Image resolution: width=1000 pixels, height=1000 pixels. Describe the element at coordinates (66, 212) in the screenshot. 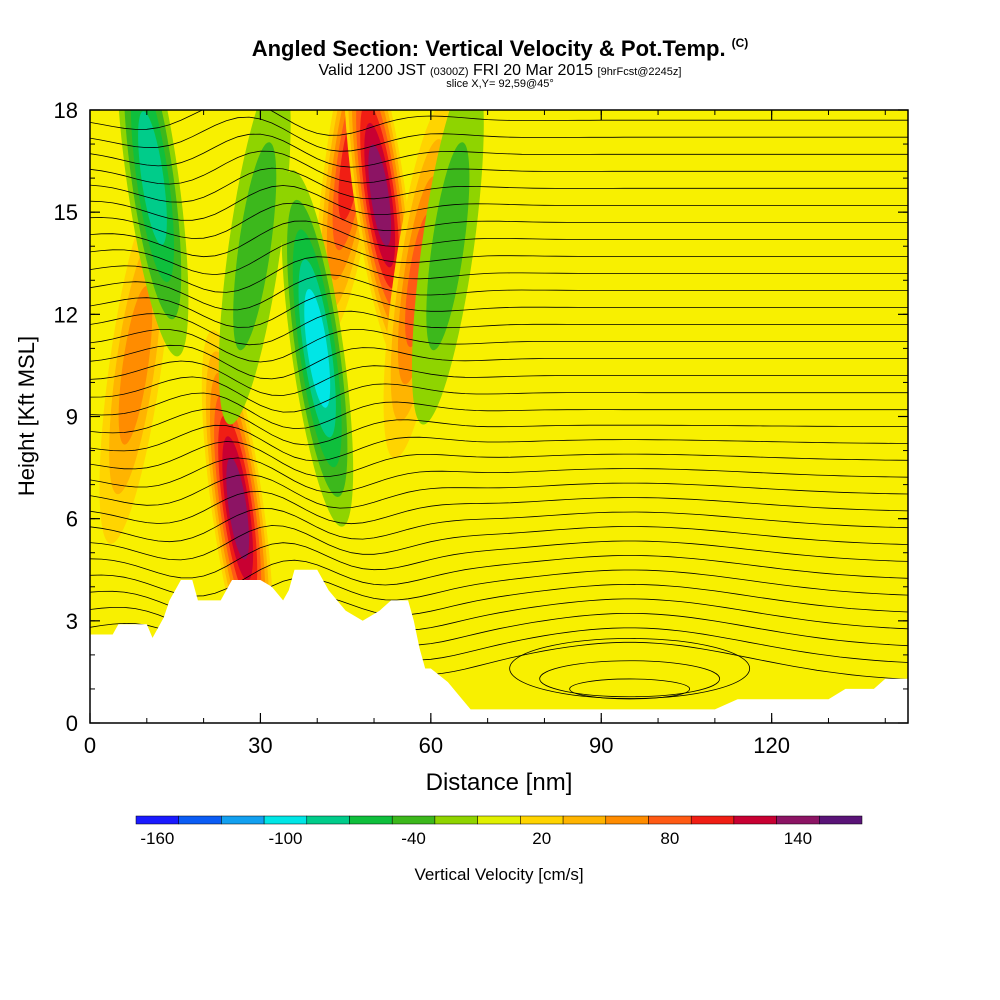

I see `y-tick-label: 15` at that location.